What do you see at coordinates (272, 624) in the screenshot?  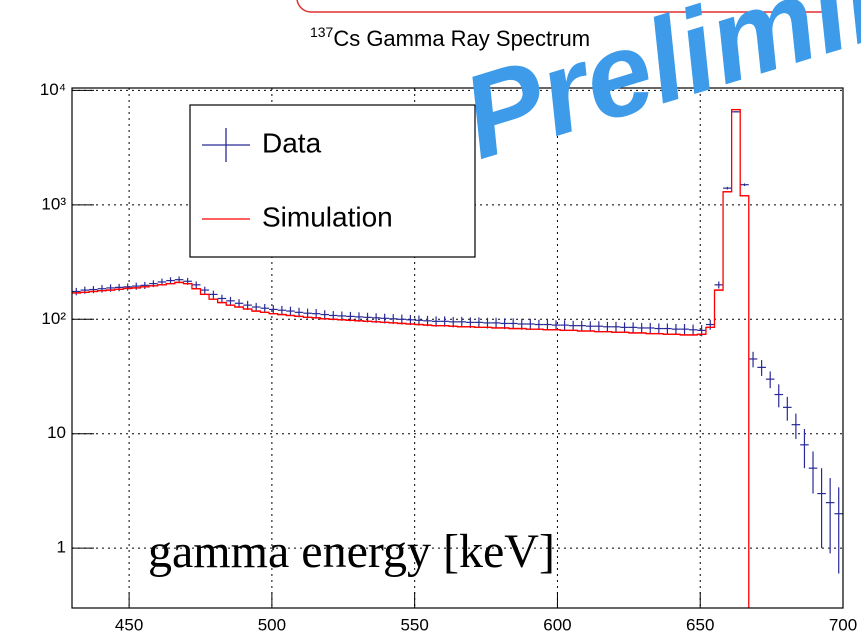 I see `x-tick-label: 500` at bounding box center [272, 624].